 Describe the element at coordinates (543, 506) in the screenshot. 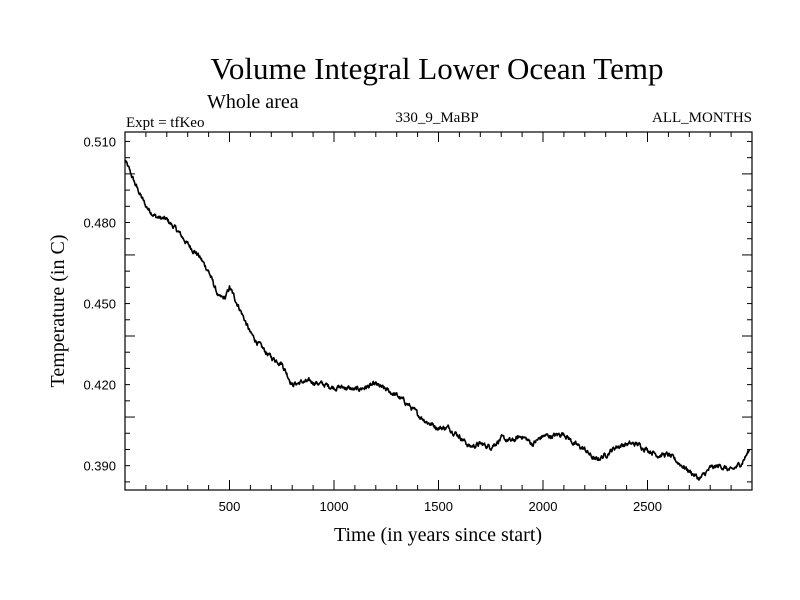

I see `x-tick-label: 2000` at that location.